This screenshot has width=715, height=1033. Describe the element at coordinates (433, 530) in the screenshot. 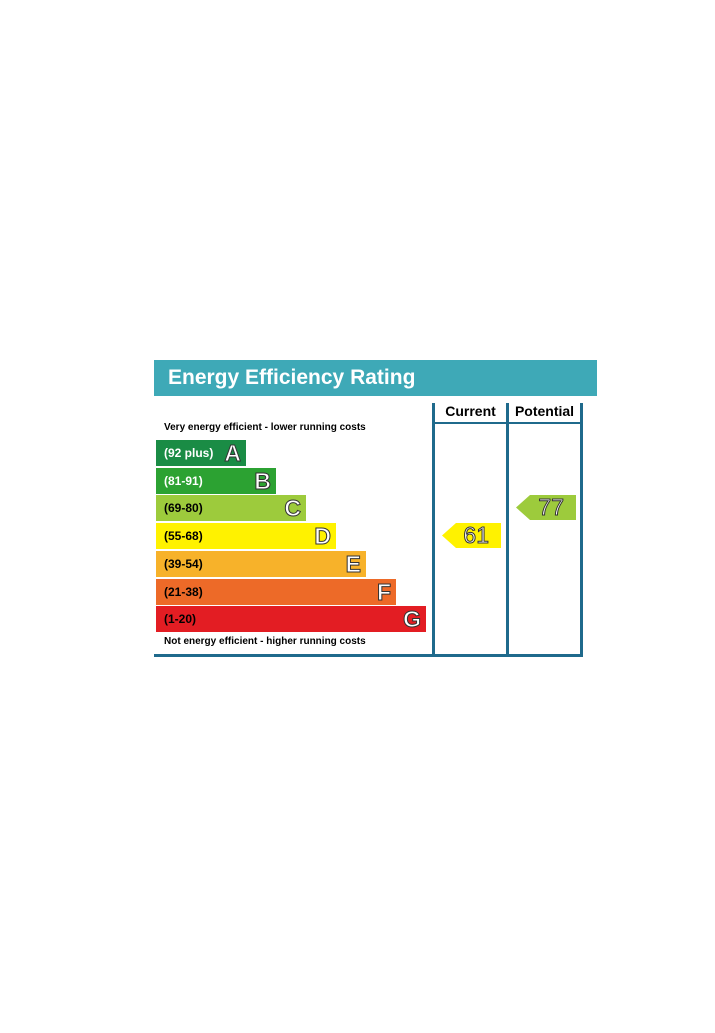

I see `frame-divider-current` at that location.